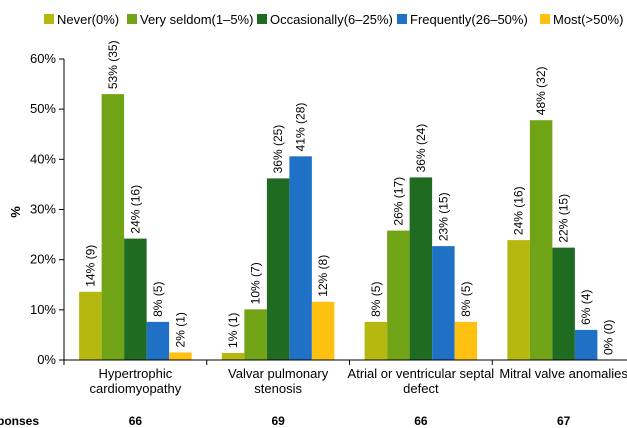  What do you see at coordinates (88, 19) in the screenshot?
I see `legend-label: Never(0%)` at bounding box center [88, 19].